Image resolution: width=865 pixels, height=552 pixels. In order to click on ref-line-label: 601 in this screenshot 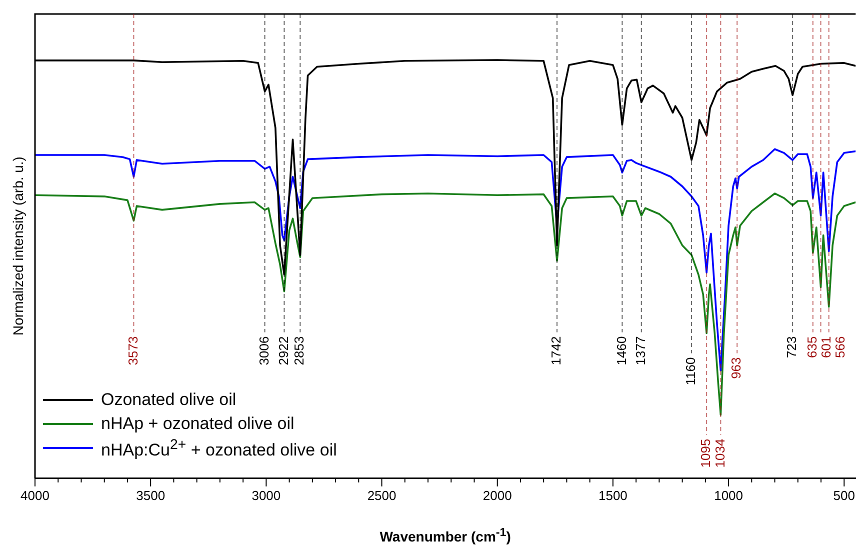, I will do `click(826, 347)`.